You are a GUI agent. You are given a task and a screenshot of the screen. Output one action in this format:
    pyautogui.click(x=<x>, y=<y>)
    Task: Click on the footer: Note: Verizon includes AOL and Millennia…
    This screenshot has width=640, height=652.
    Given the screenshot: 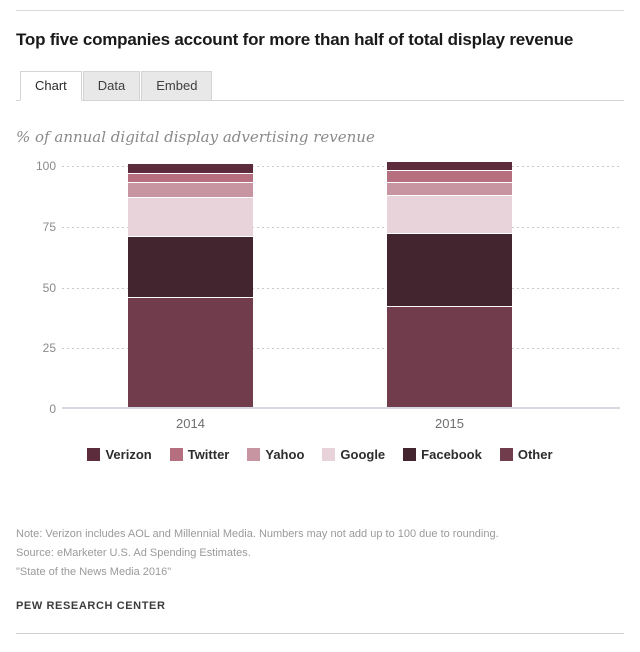 What is the action you would take?
    pyautogui.click(x=320, y=568)
    